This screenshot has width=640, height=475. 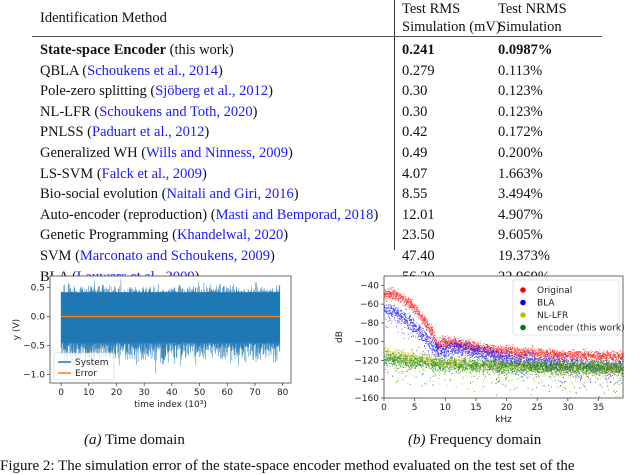 What do you see at coordinates (212, 91) in the screenshot?
I see `citation-link: Sjöberg et al., 2012` at bounding box center [212, 91].